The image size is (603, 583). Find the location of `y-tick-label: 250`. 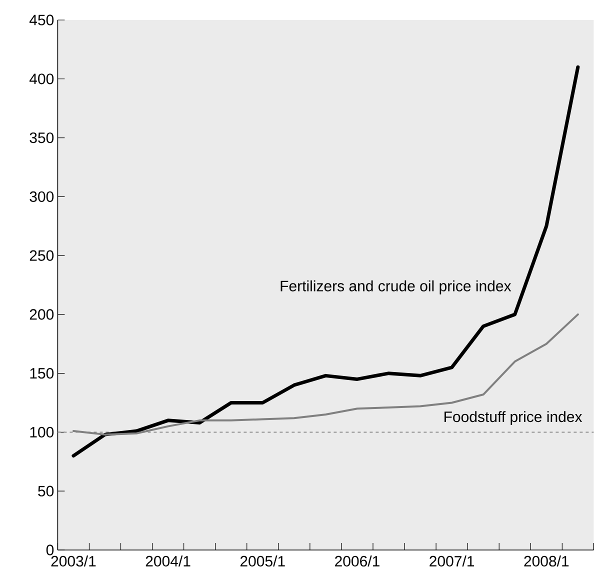

y-tick-label: 250 is located at coordinates (42, 255).